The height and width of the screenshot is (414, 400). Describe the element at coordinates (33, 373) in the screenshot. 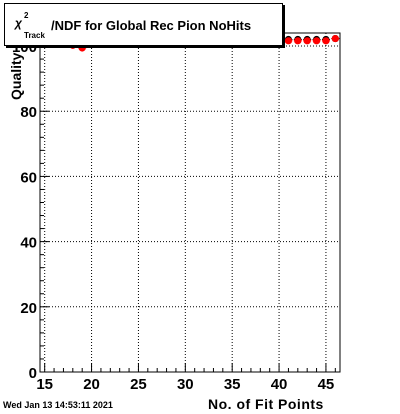

I see `y-tick-label: 0` at that location.